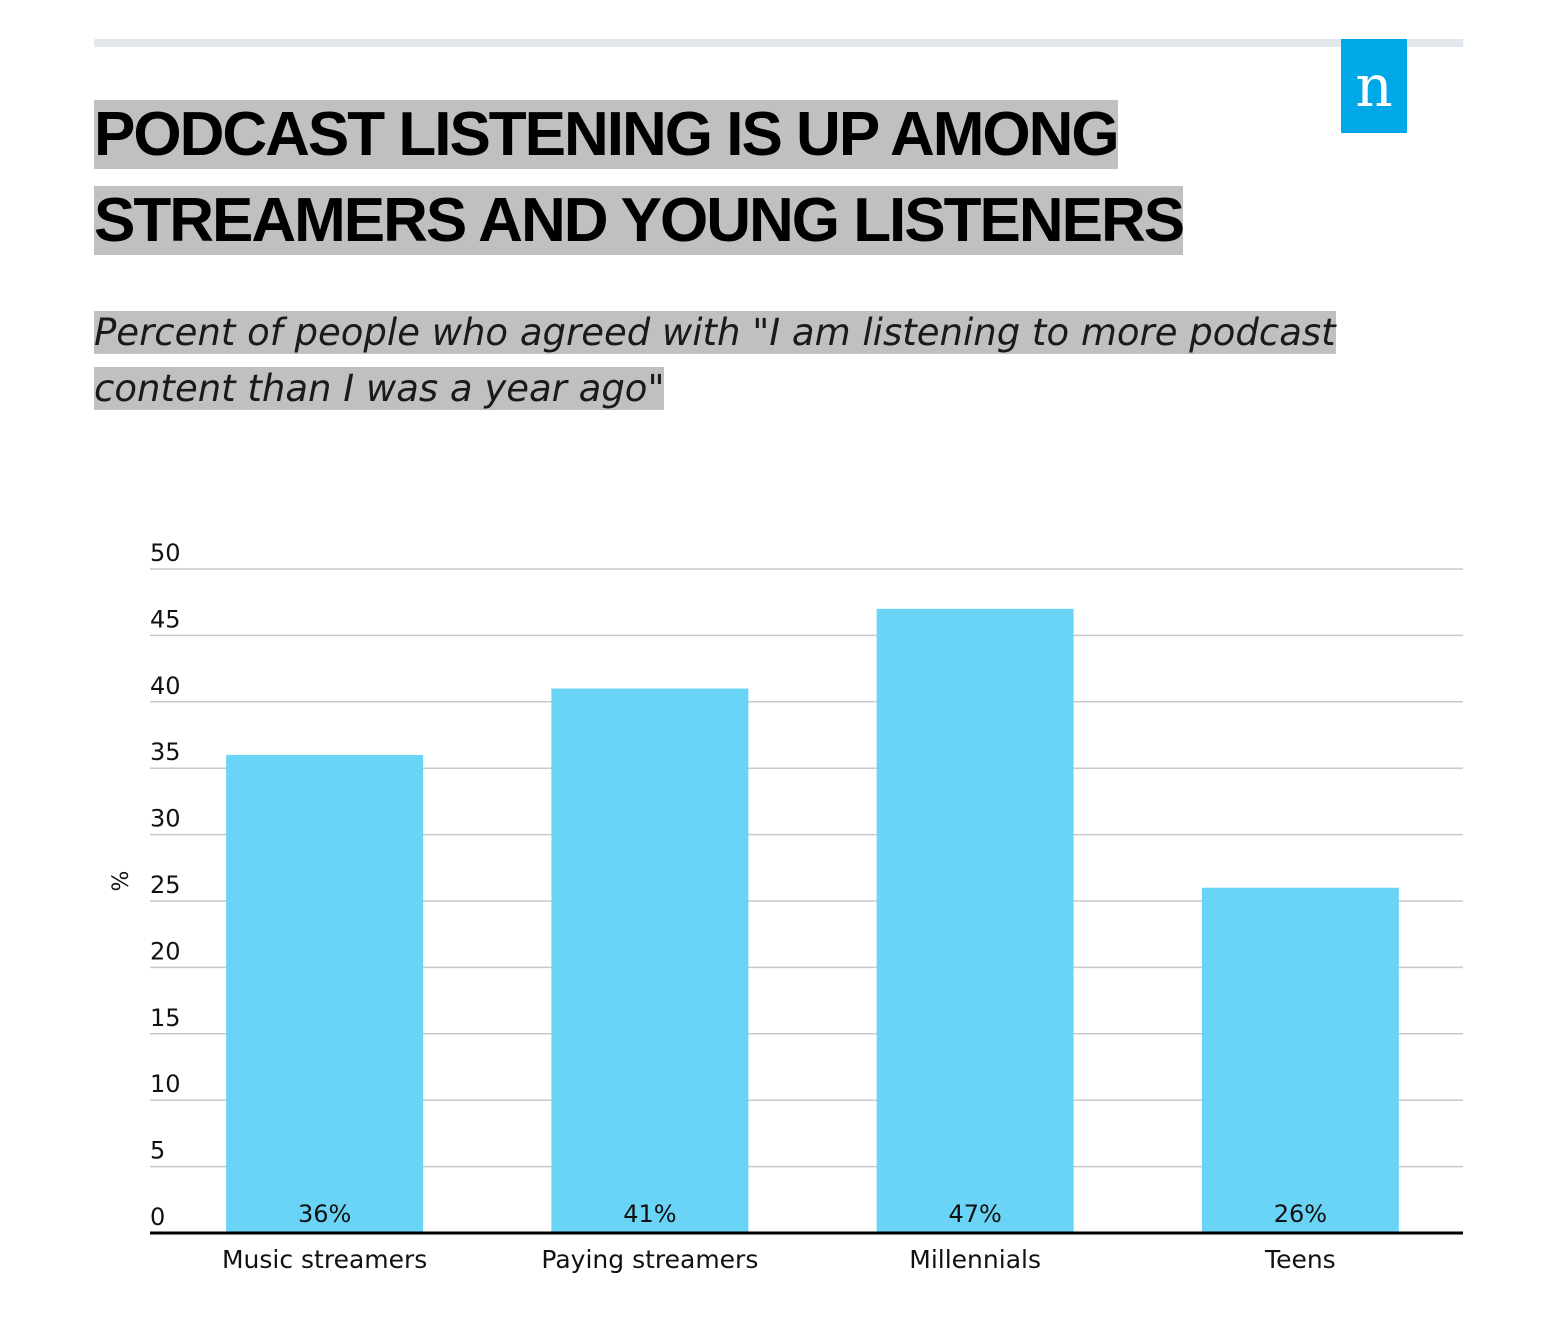  Describe the element at coordinates (812, 1214) in the screenshot. I see `data-labels: 36% 41% 47% 26%` at that location.